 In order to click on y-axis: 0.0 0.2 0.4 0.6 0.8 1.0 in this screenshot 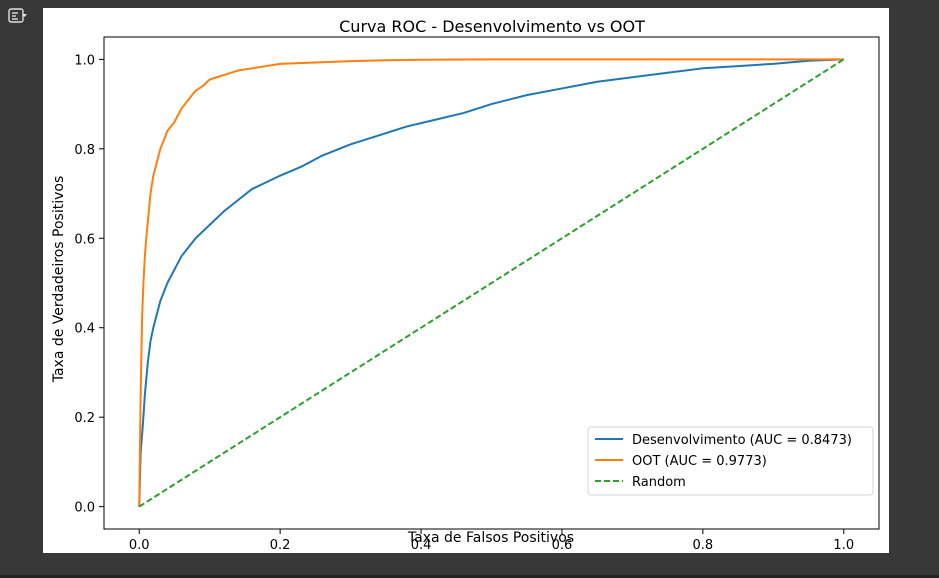, I will do `click(89, 284)`.